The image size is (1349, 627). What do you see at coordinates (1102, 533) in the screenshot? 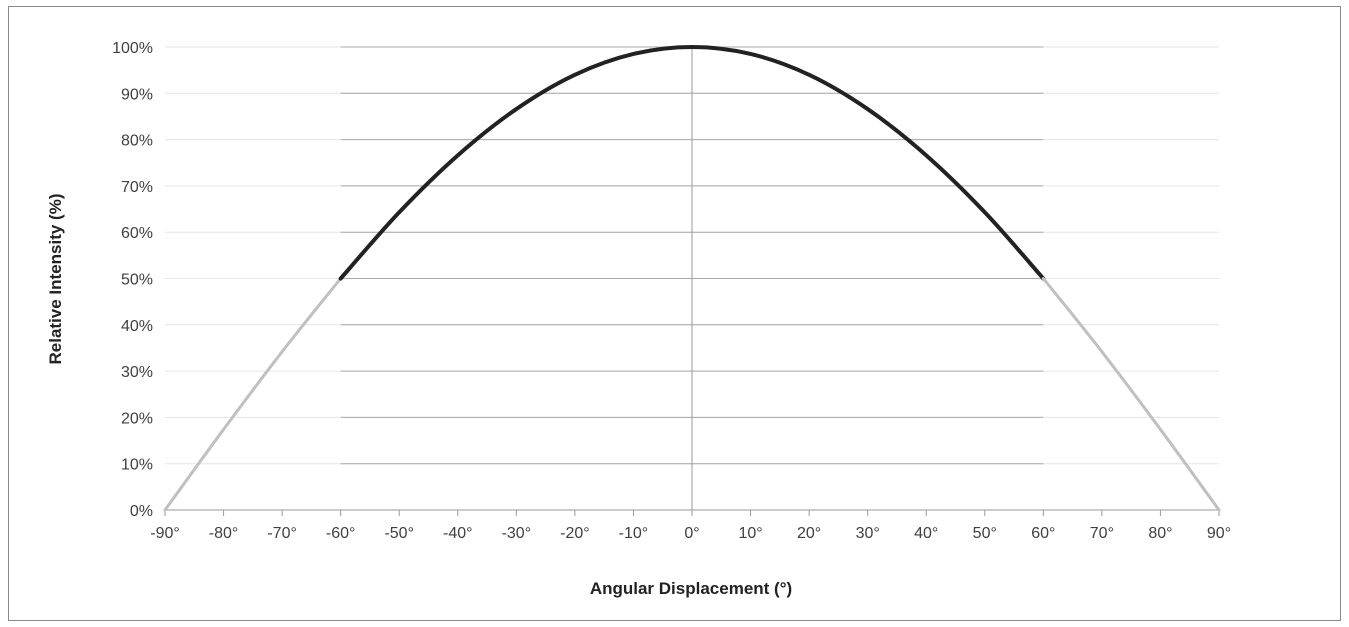
I see `x-tick-label: 70°` at bounding box center [1102, 533].